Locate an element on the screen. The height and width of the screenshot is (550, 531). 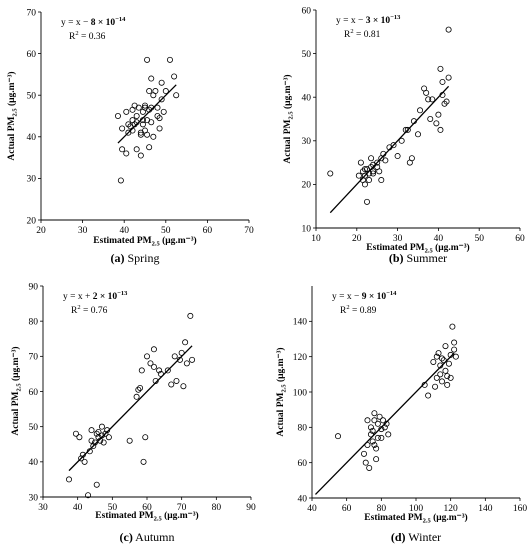
y-tick-label: 120 is located at coordinates (300, 358).